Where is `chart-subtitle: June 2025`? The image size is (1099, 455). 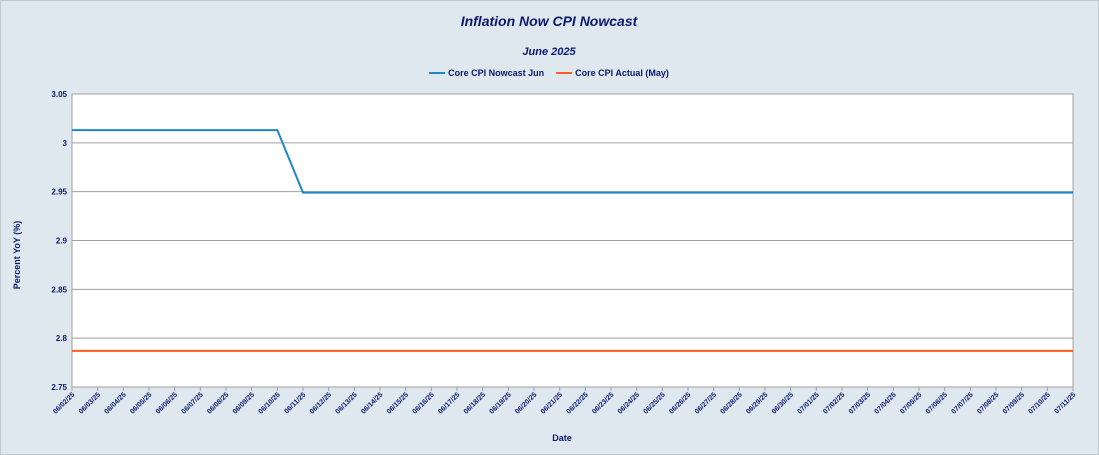
chart-subtitle: June 2025 is located at coordinates (549, 52).